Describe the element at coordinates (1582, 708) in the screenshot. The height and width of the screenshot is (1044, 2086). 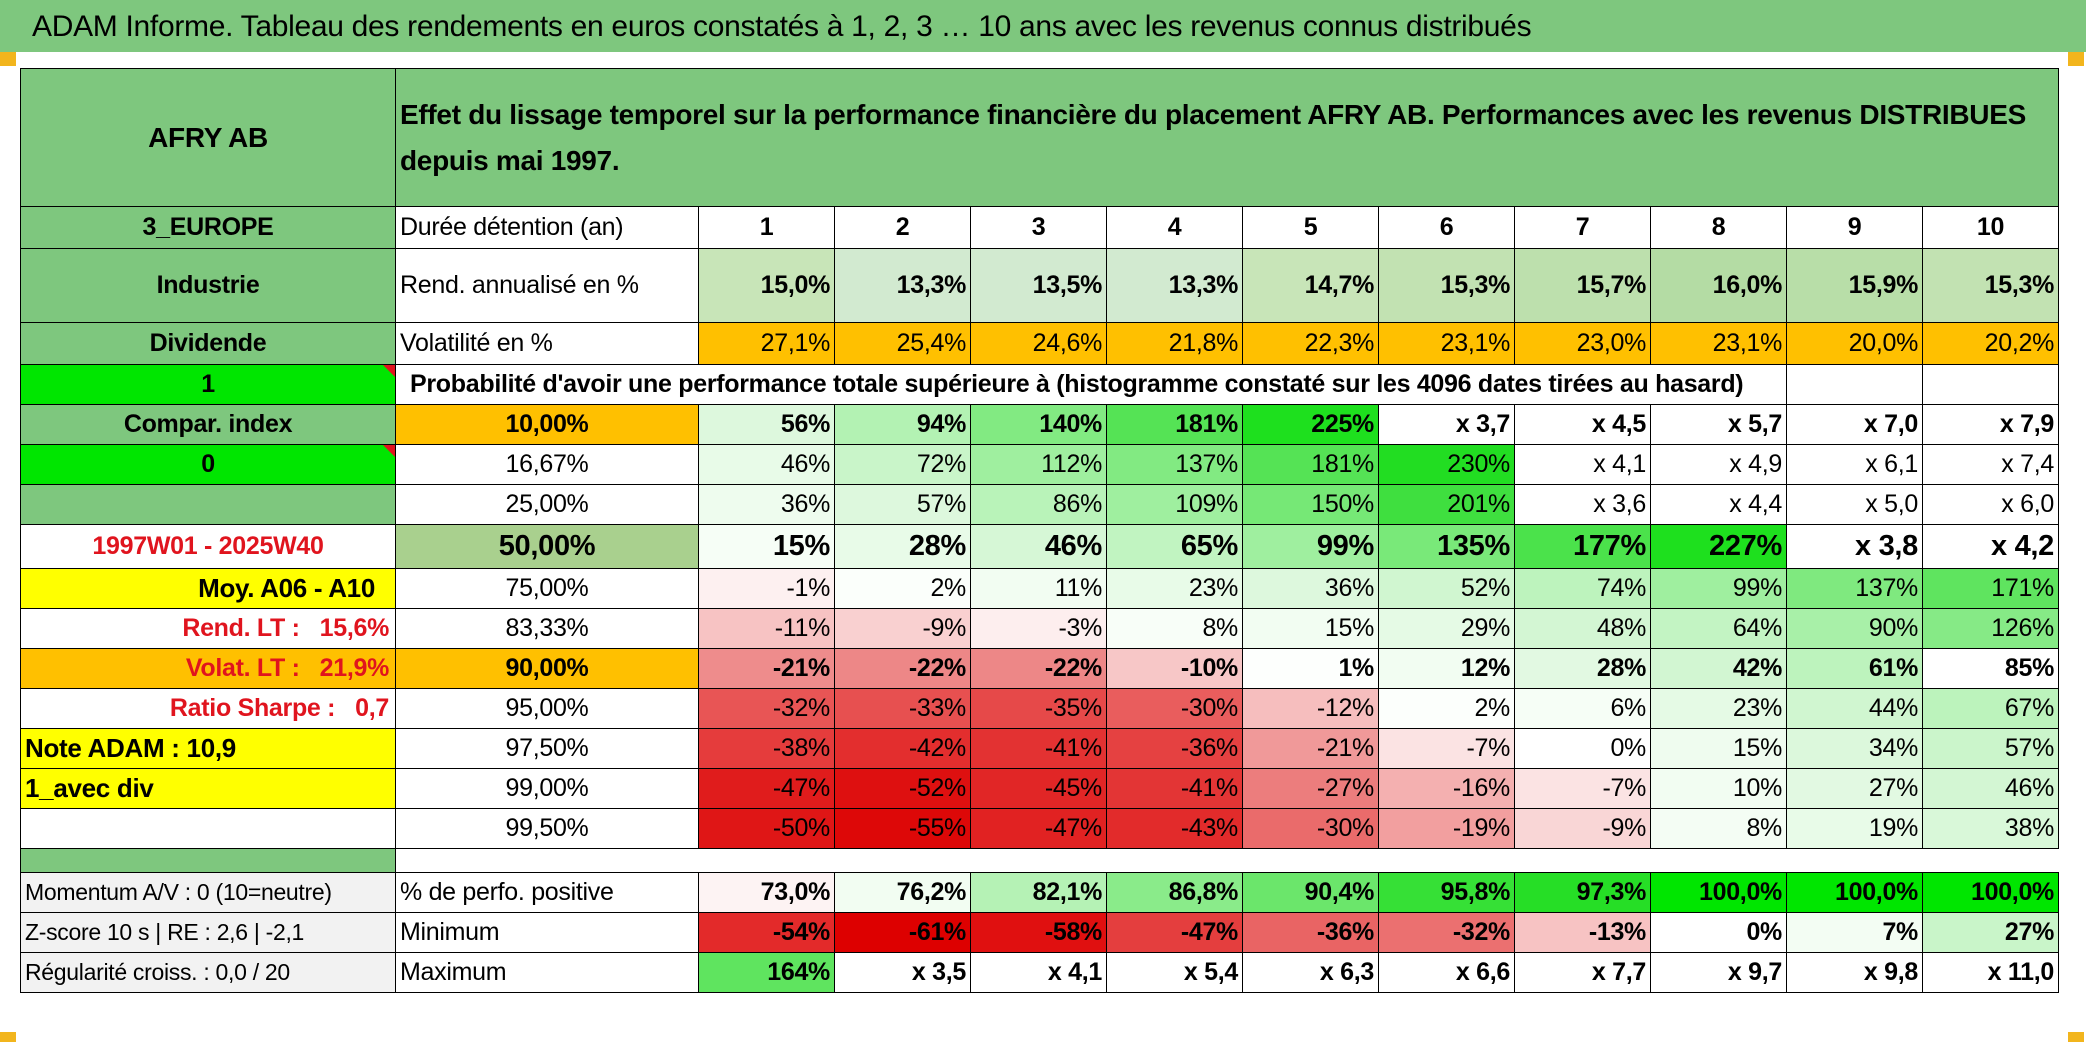
I see `prob-value: 6%` at that location.